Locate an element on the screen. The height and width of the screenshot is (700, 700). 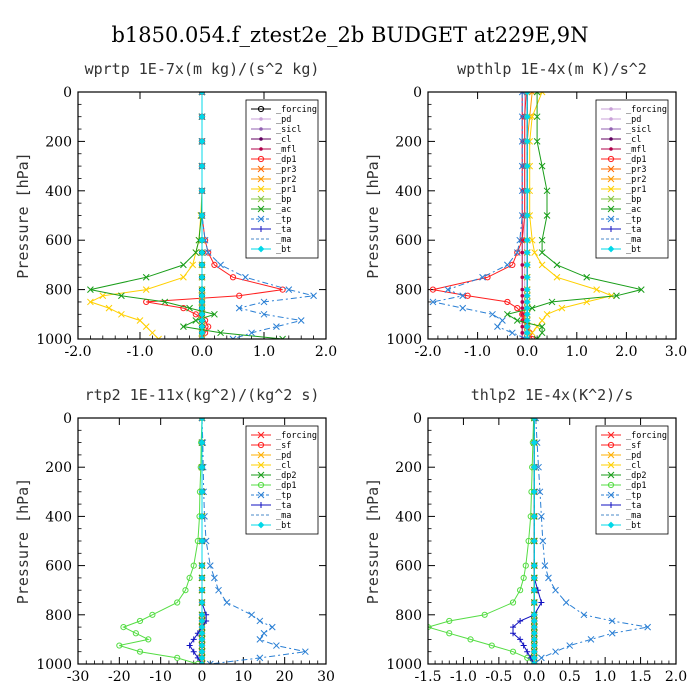
legend-label: _dp2 is located at coordinates (636, 476).